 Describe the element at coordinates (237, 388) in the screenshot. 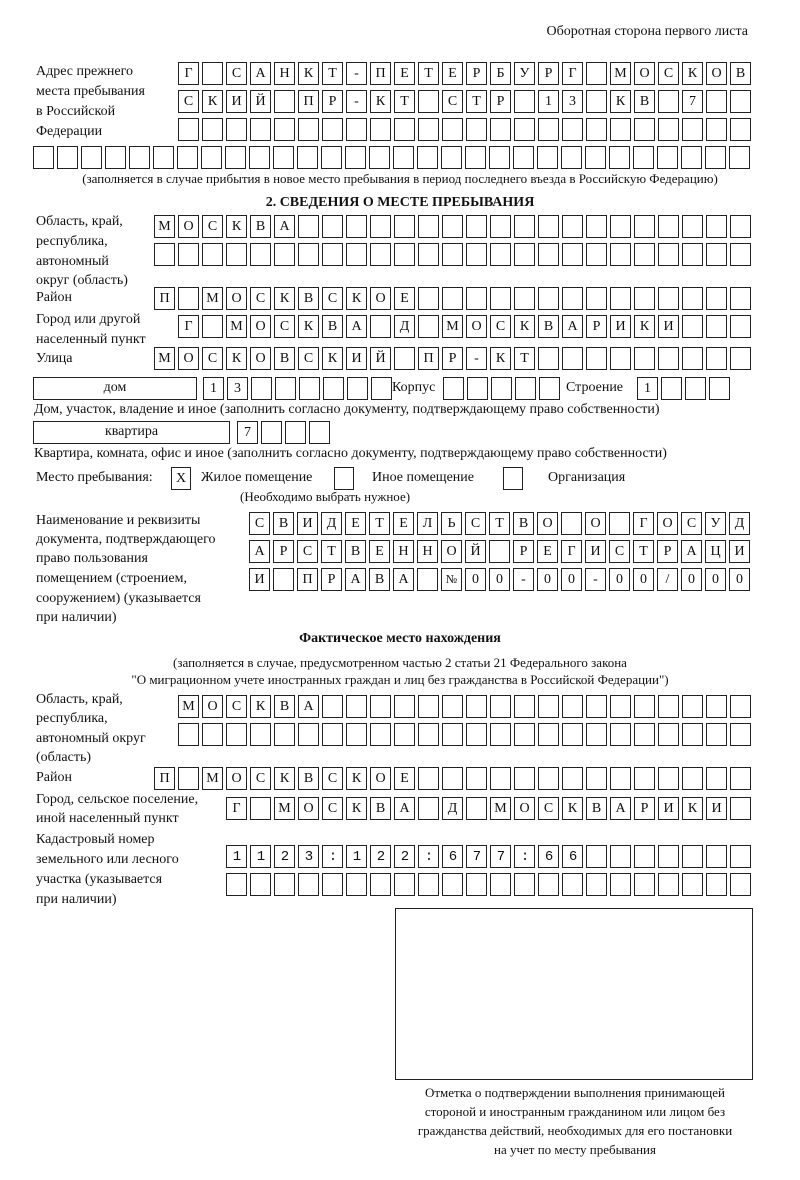

I see `char-cell: 3` at that location.